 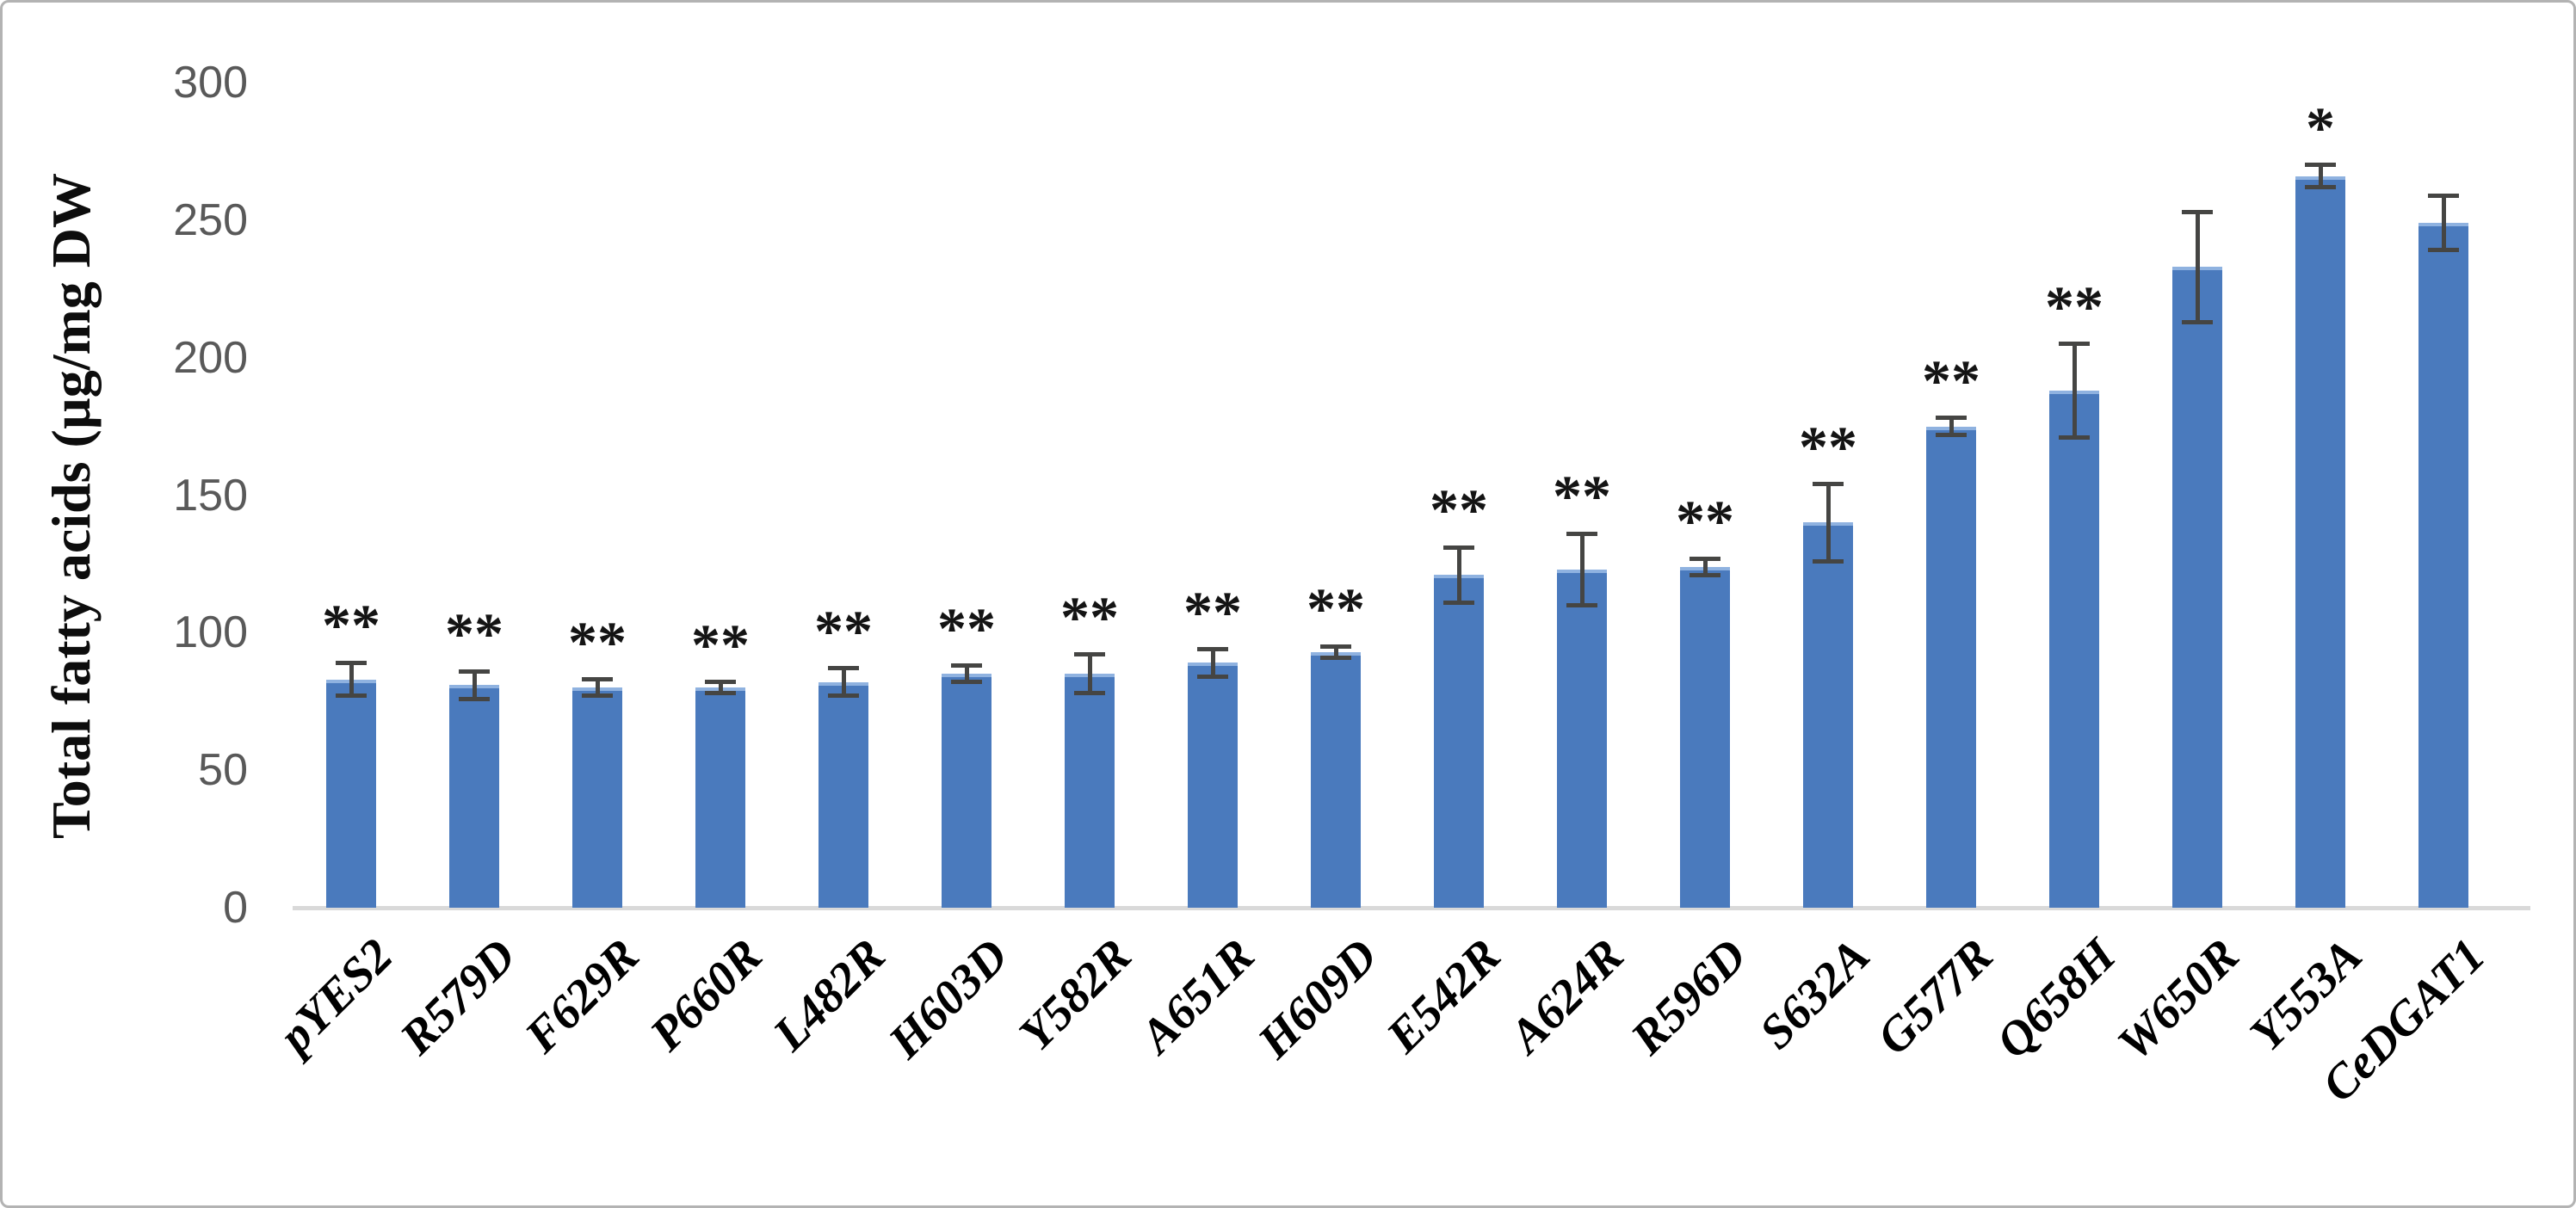 I want to click on error-bar-R579D, so click(x=474, y=685).